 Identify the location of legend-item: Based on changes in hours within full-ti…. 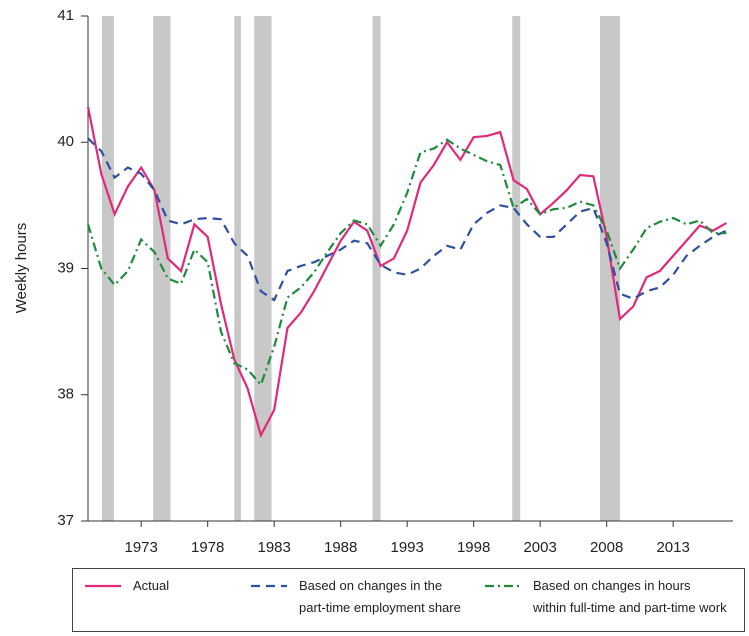
(605, 598).